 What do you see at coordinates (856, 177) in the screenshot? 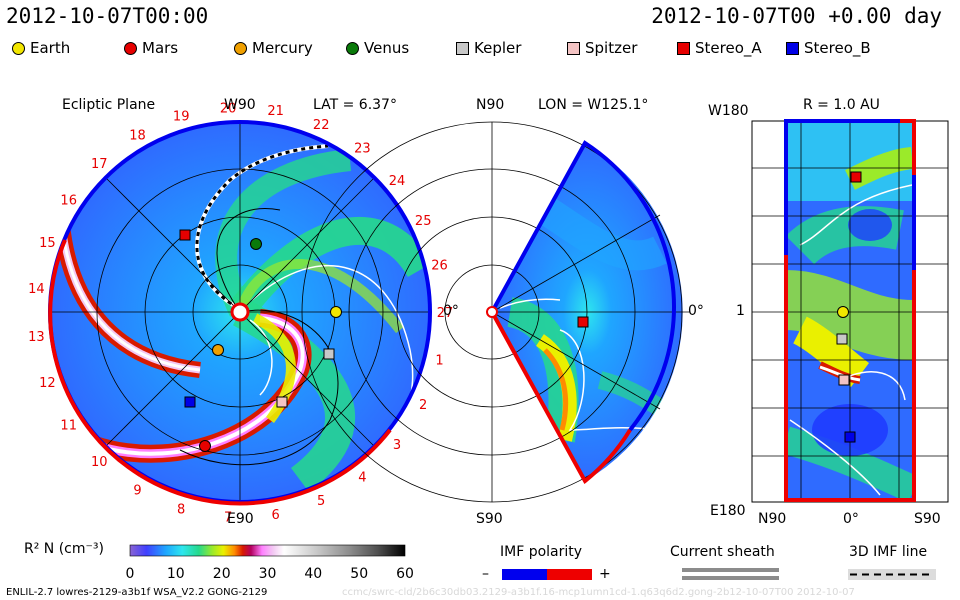
I see `stereo-a-marker-radial` at bounding box center [856, 177].